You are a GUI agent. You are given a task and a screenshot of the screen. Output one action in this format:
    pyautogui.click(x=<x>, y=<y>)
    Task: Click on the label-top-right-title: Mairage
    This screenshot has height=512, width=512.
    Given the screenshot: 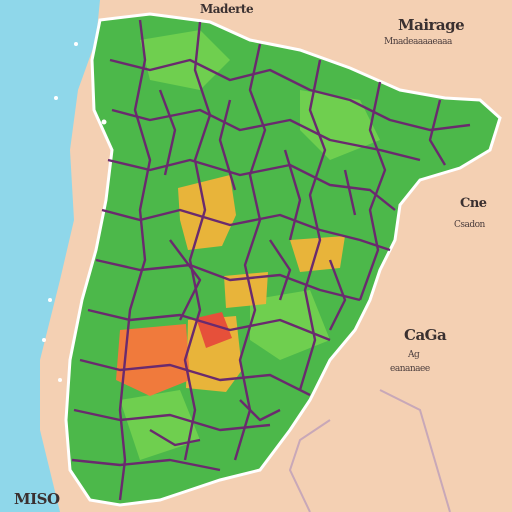 What is the action you would take?
    pyautogui.click(x=431, y=25)
    